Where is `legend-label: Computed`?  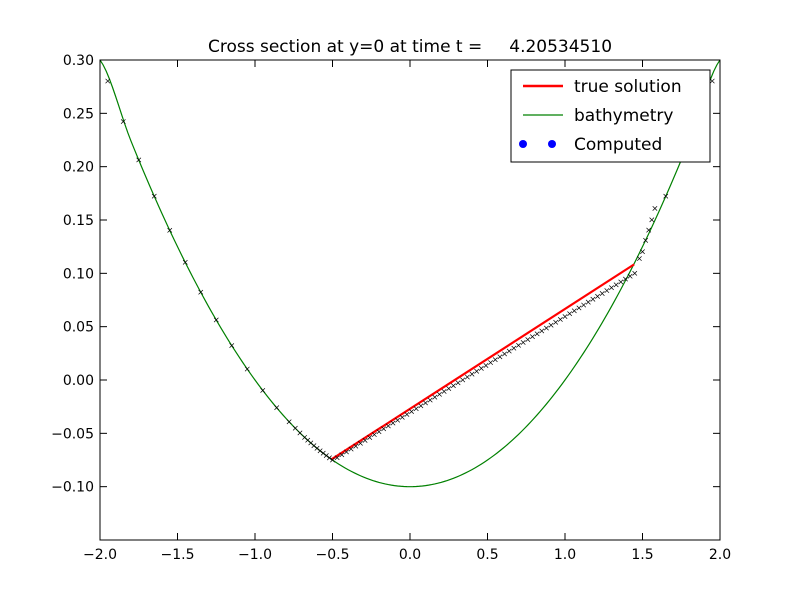
legend-label: Computed is located at coordinates (618, 145).